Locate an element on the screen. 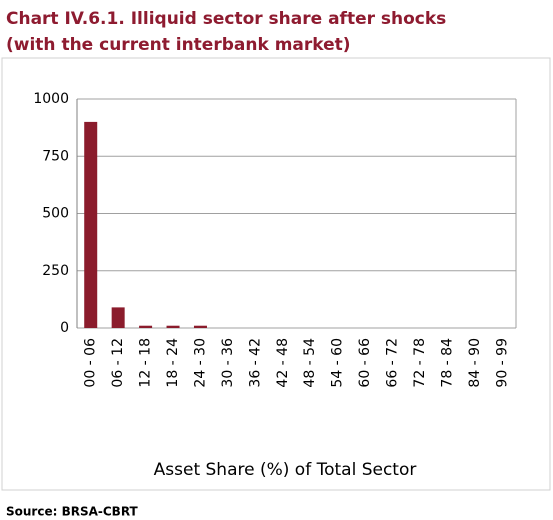  x-tick-label: 18 - 24 is located at coordinates (173, 363).